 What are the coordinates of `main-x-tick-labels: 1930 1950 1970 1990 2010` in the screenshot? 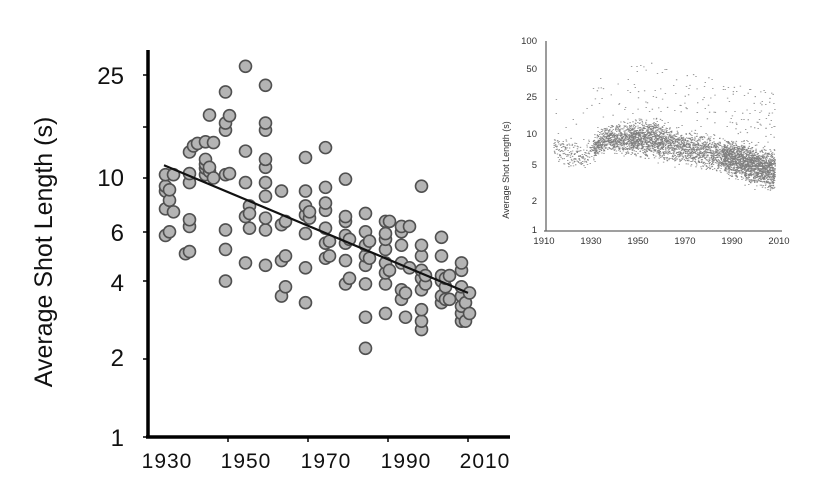 It's located at (326, 461).